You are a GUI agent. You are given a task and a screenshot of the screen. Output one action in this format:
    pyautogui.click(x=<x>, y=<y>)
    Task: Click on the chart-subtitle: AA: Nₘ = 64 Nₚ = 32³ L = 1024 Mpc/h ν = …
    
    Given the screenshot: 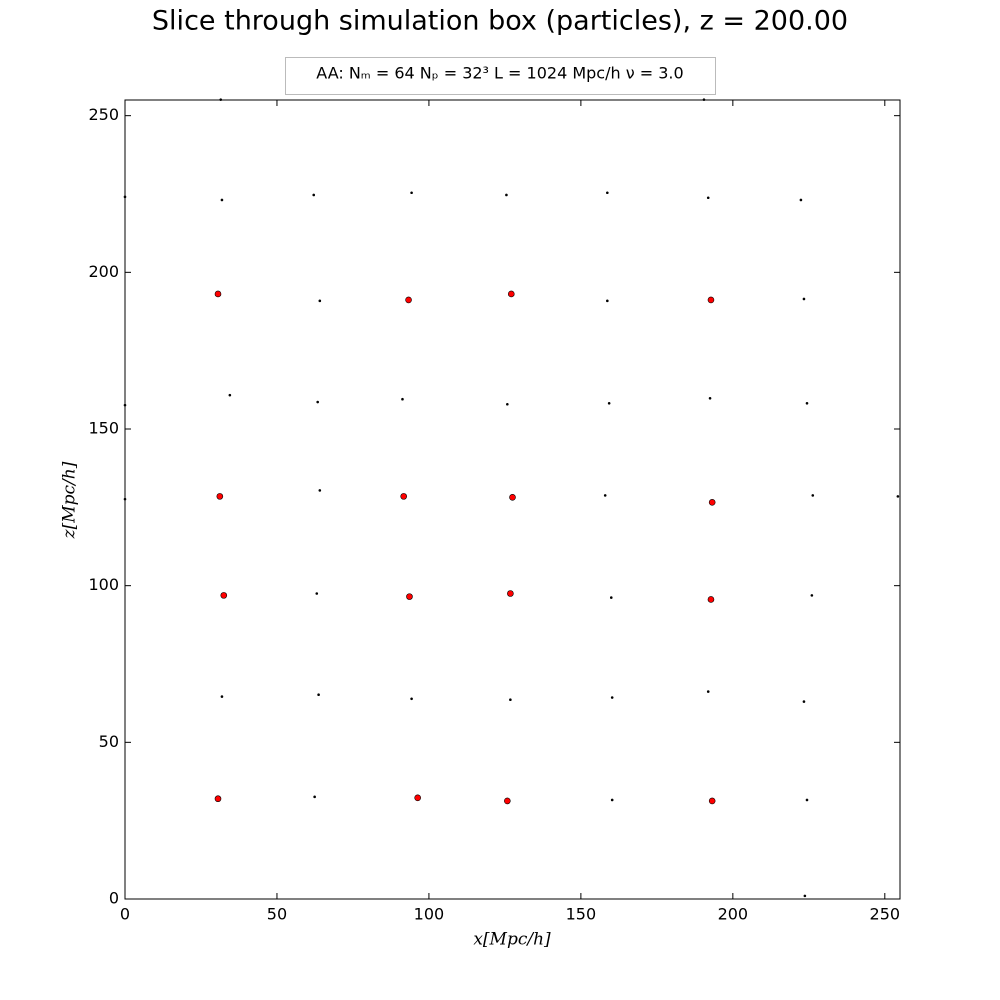 What is the action you would take?
    pyautogui.click(x=499, y=73)
    